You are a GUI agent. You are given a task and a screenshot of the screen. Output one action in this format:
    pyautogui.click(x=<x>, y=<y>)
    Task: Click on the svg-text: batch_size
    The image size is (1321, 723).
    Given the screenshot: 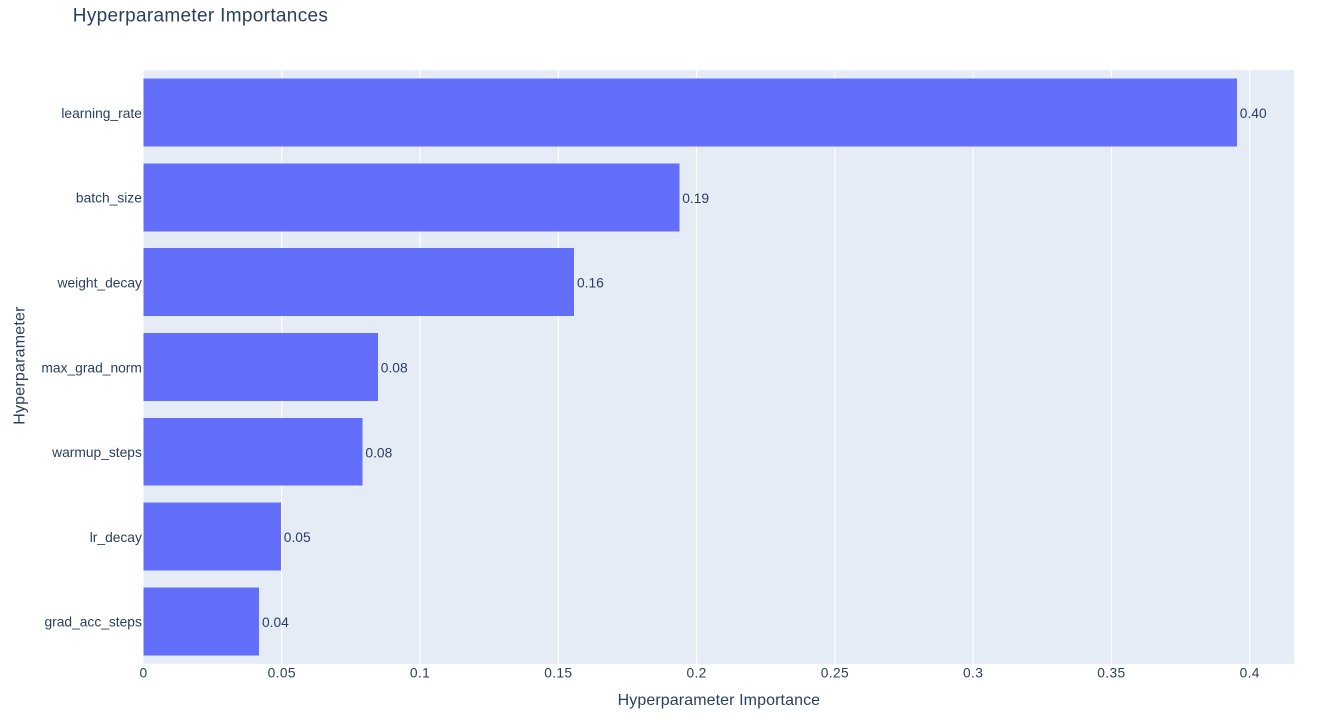 What is the action you would take?
    pyautogui.click(x=109, y=198)
    